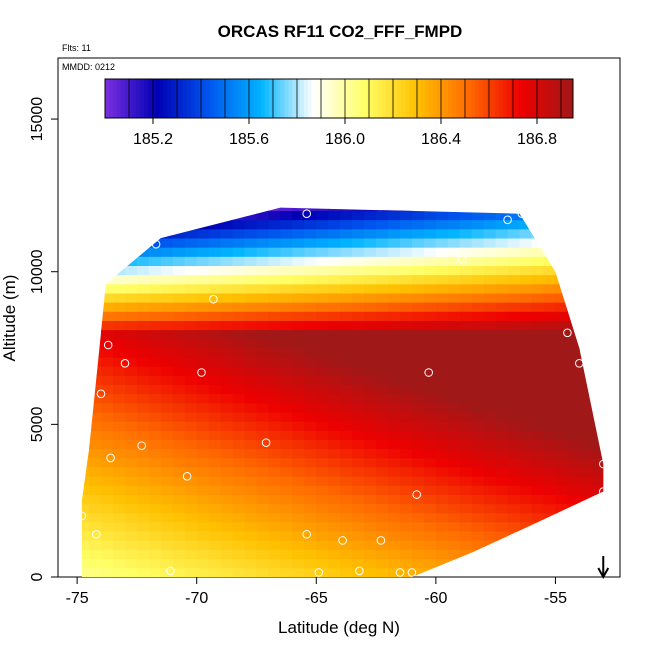 This screenshot has width=650, height=650. What do you see at coordinates (9, 318) in the screenshot?
I see `y-axis-label: Altitude (m)` at bounding box center [9, 318].